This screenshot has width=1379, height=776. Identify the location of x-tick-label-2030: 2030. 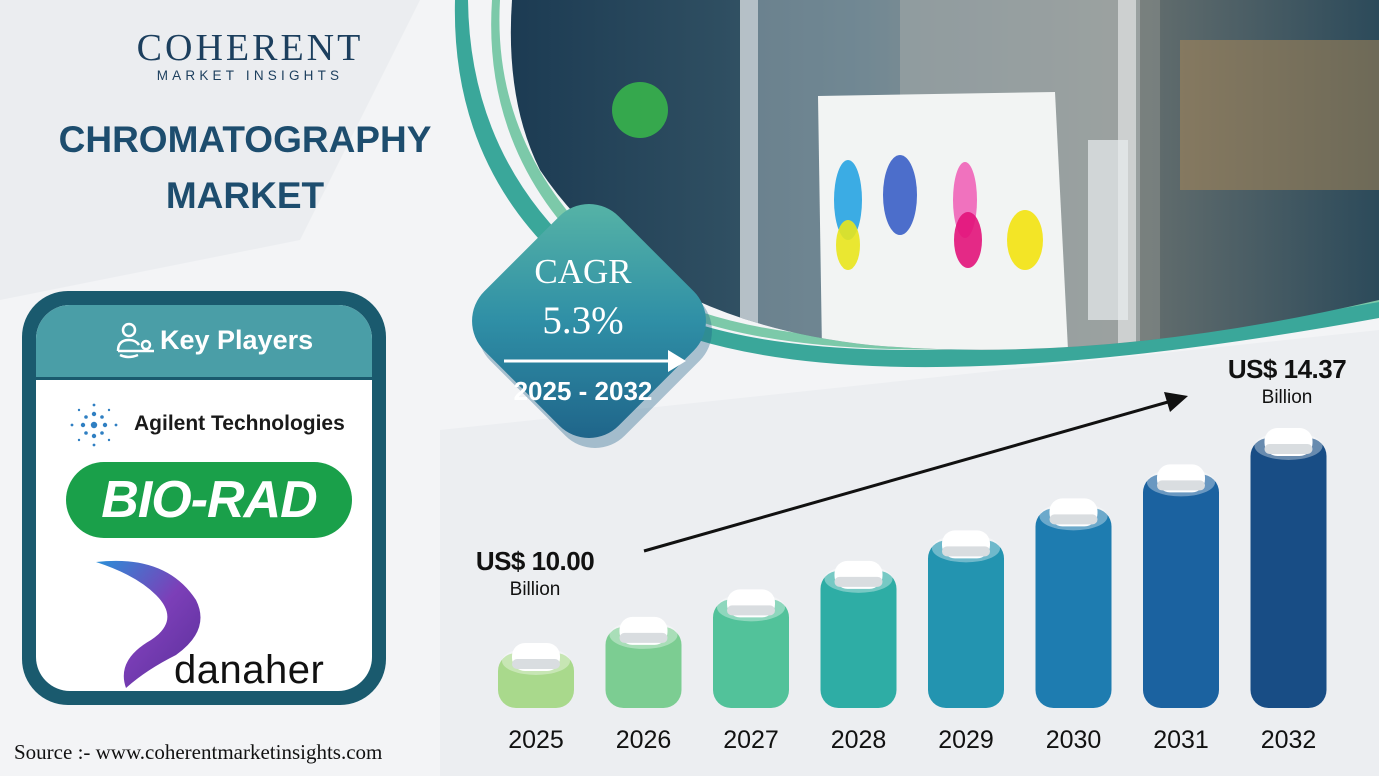
(1074, 740).